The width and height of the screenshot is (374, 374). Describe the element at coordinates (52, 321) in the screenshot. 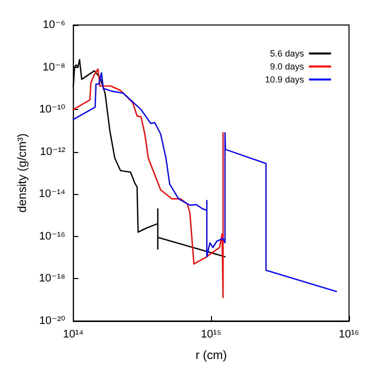

I see `y-tick-label: 10⁻²⁰` at that location.